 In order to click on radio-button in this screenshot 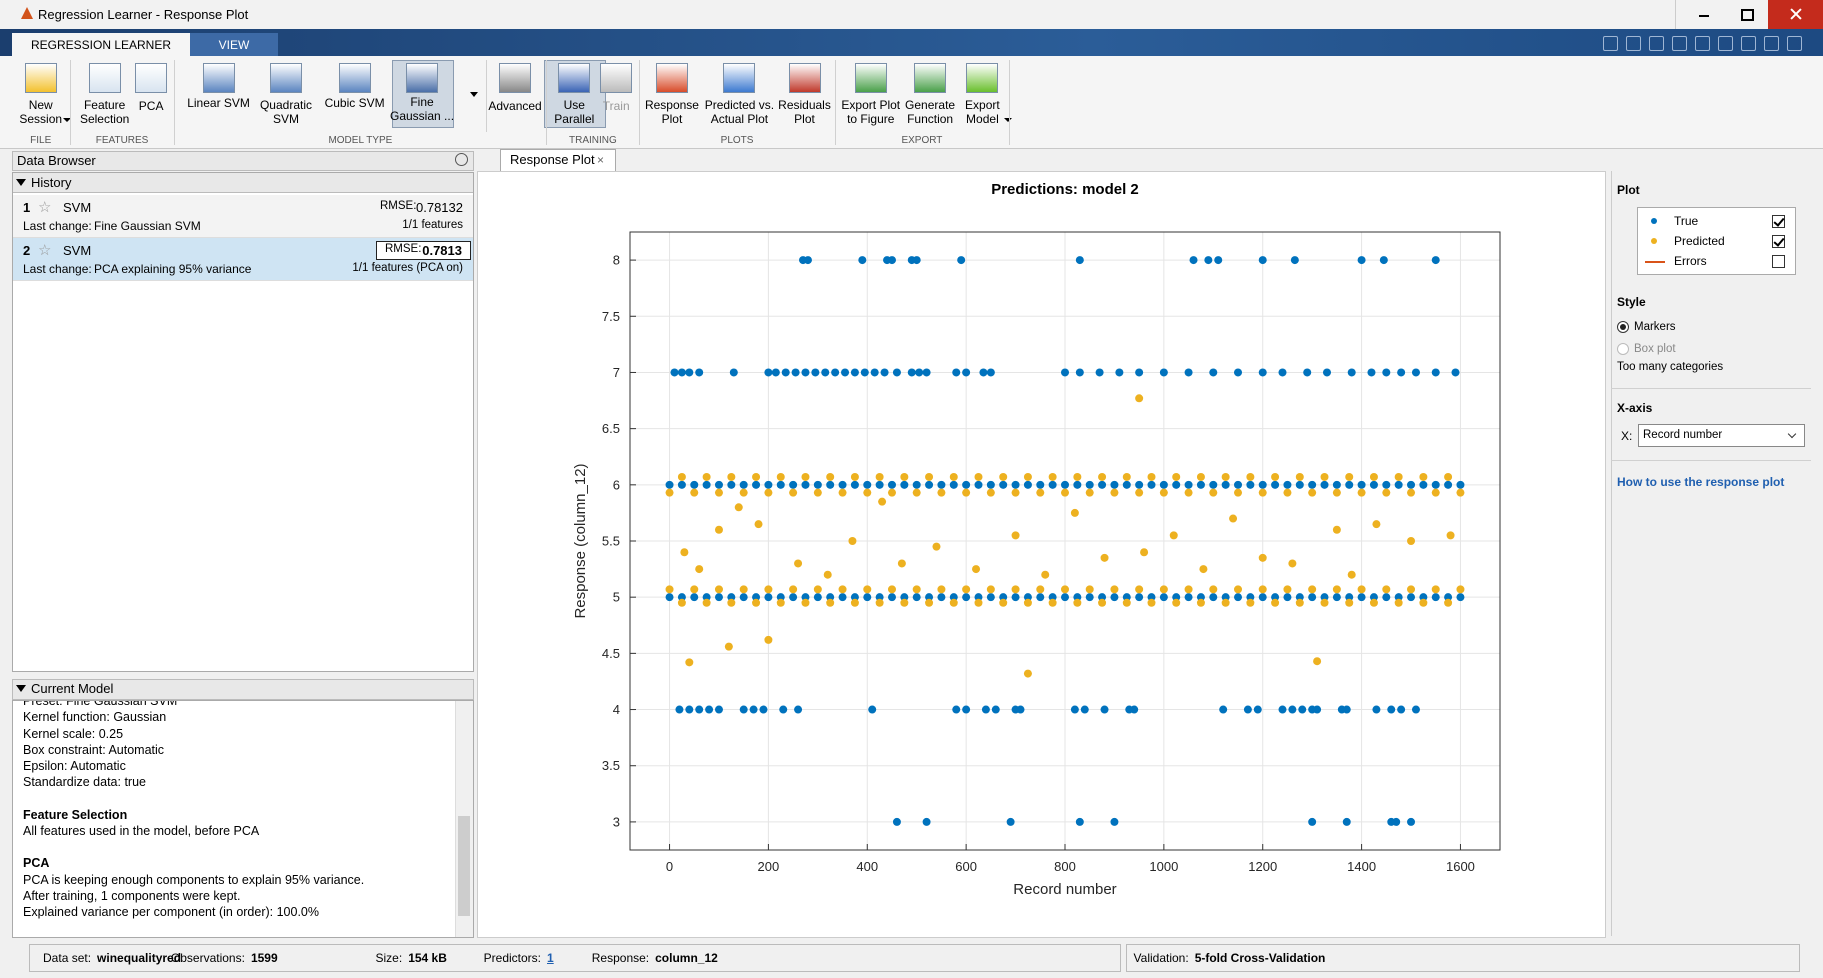, I will do `click(1623, 349)`.